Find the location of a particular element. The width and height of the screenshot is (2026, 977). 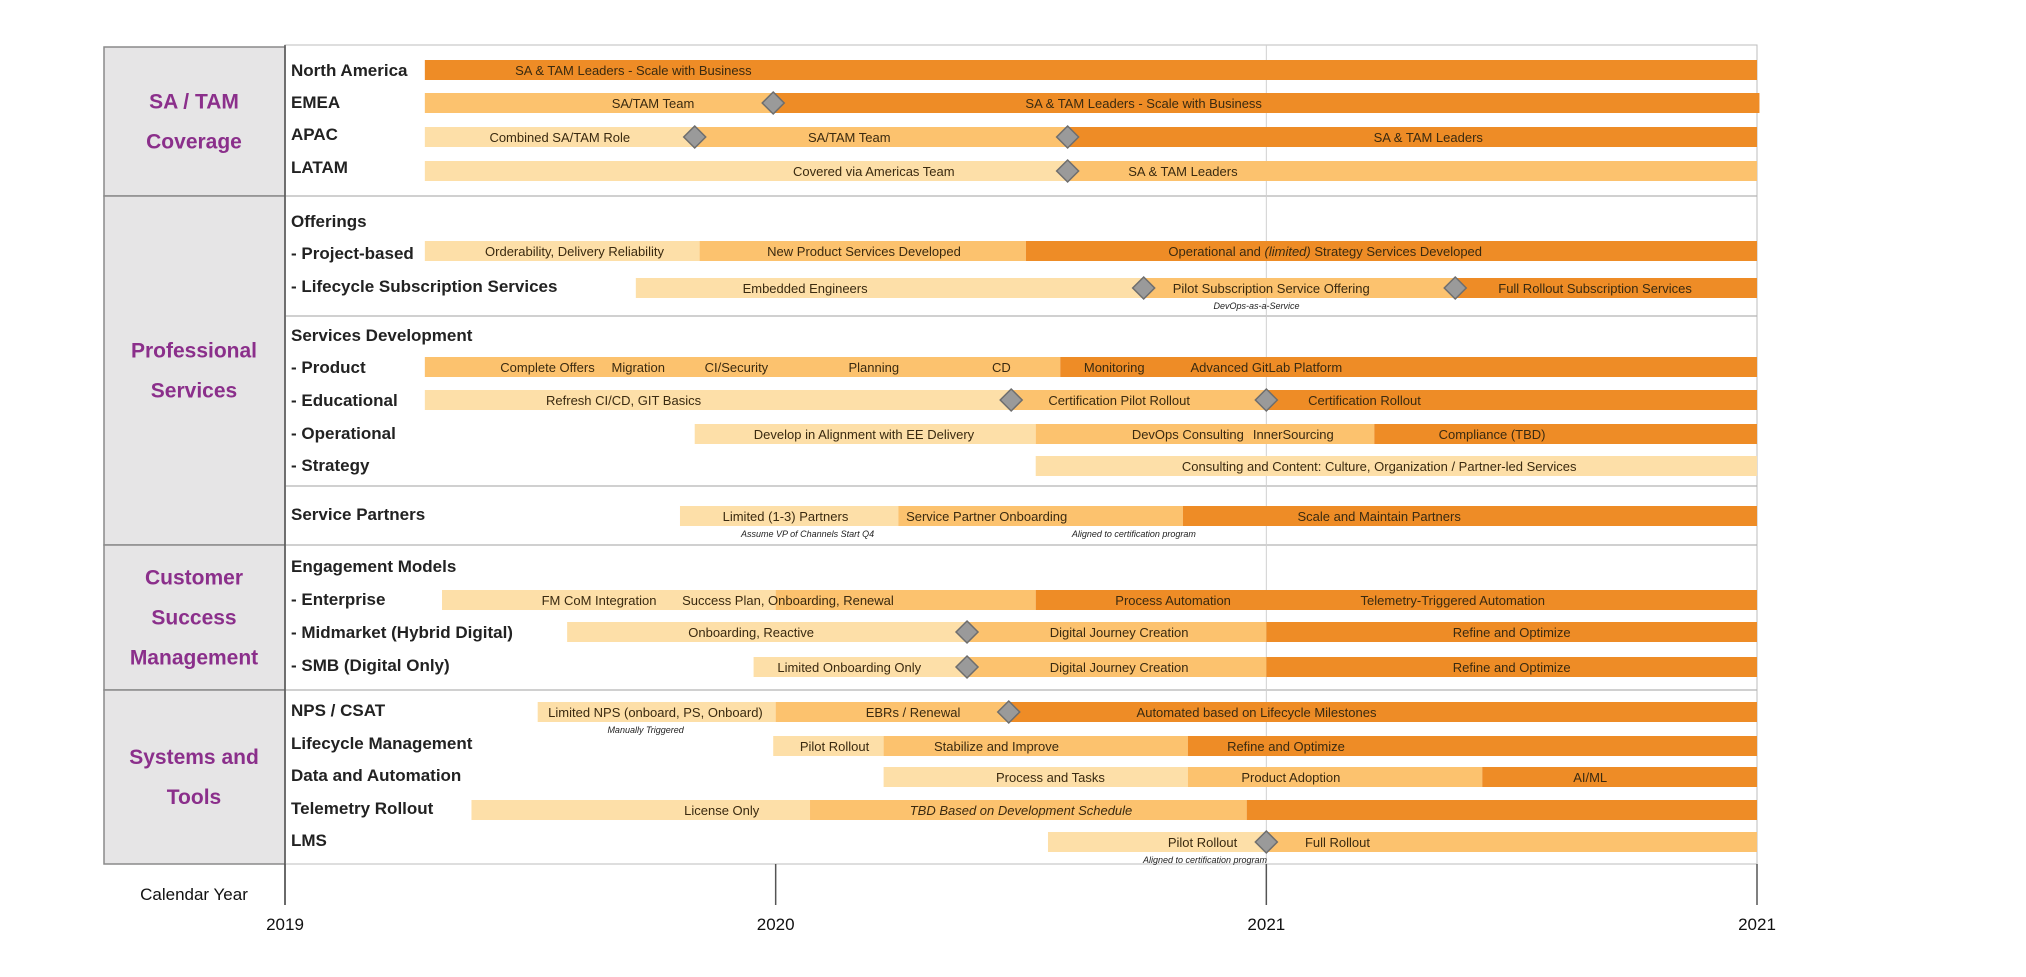

bar-label: Refresh CI/CD, GIT Basics is located at coordinates (624, 400).